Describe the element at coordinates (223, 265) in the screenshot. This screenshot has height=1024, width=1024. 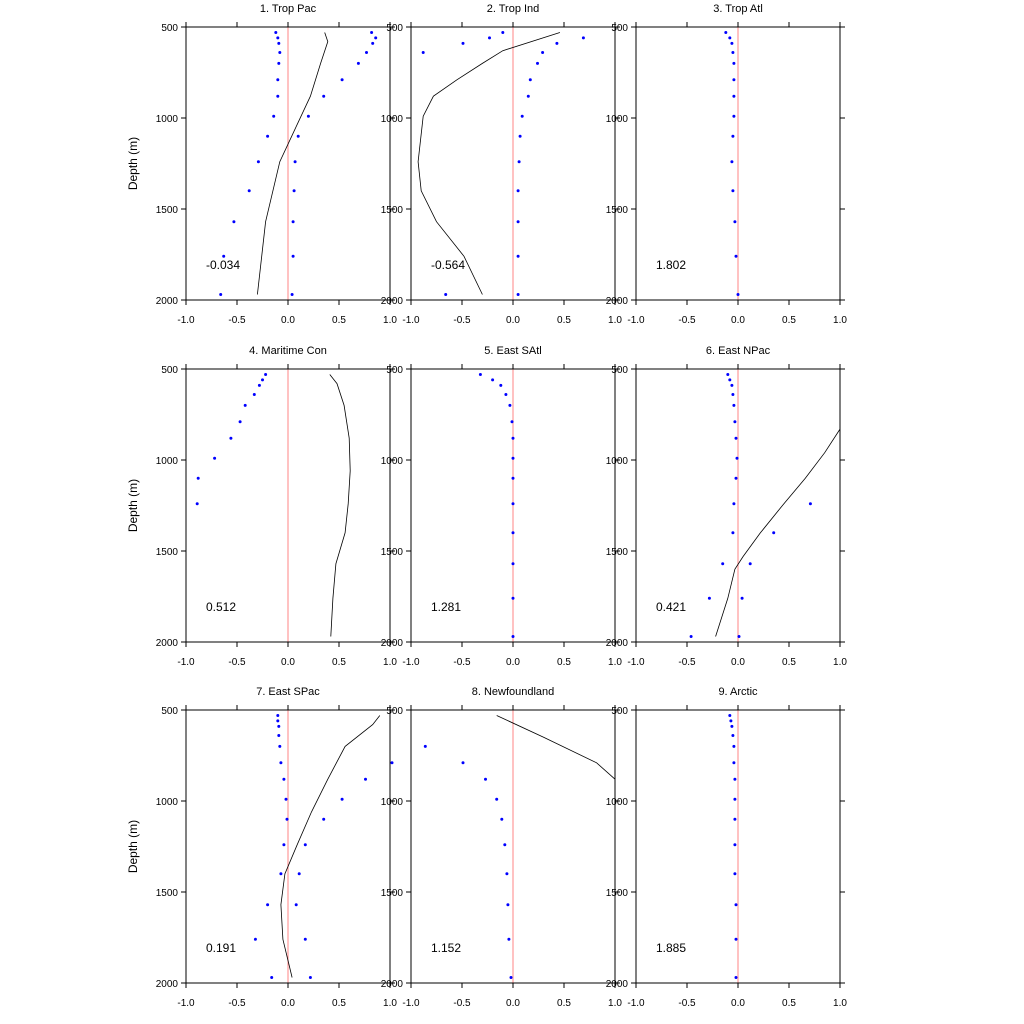
I see `panel-value-1: -0.034` at that location.